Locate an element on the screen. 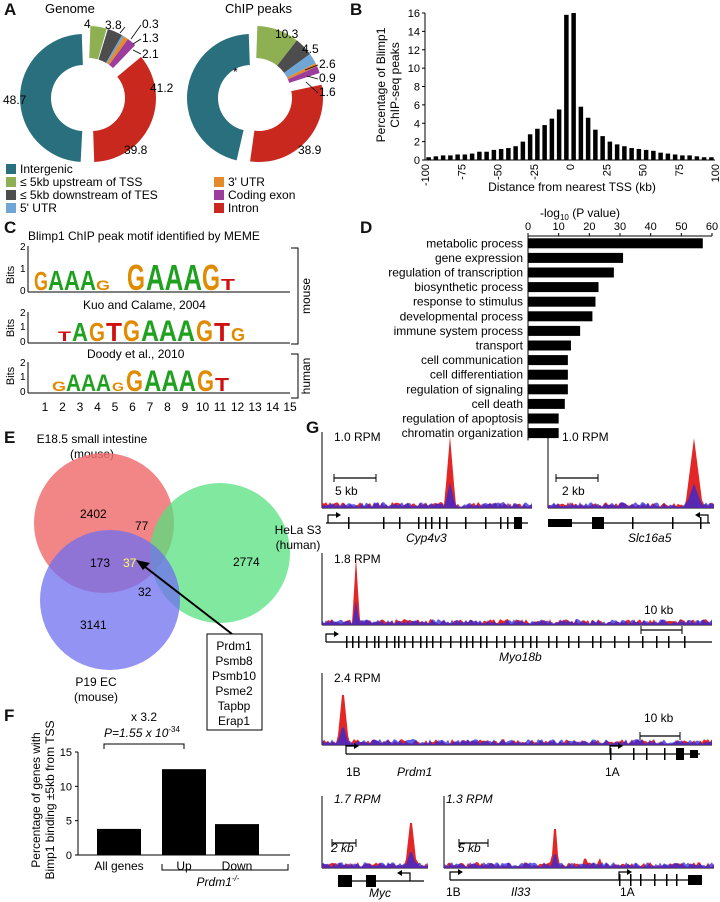 Image resolution: width=720 pixels, height=902 pixels. motif-logo-meme: Bits 2 1 0 G AAA G G AAA G T is located at coordinates (147, 270).